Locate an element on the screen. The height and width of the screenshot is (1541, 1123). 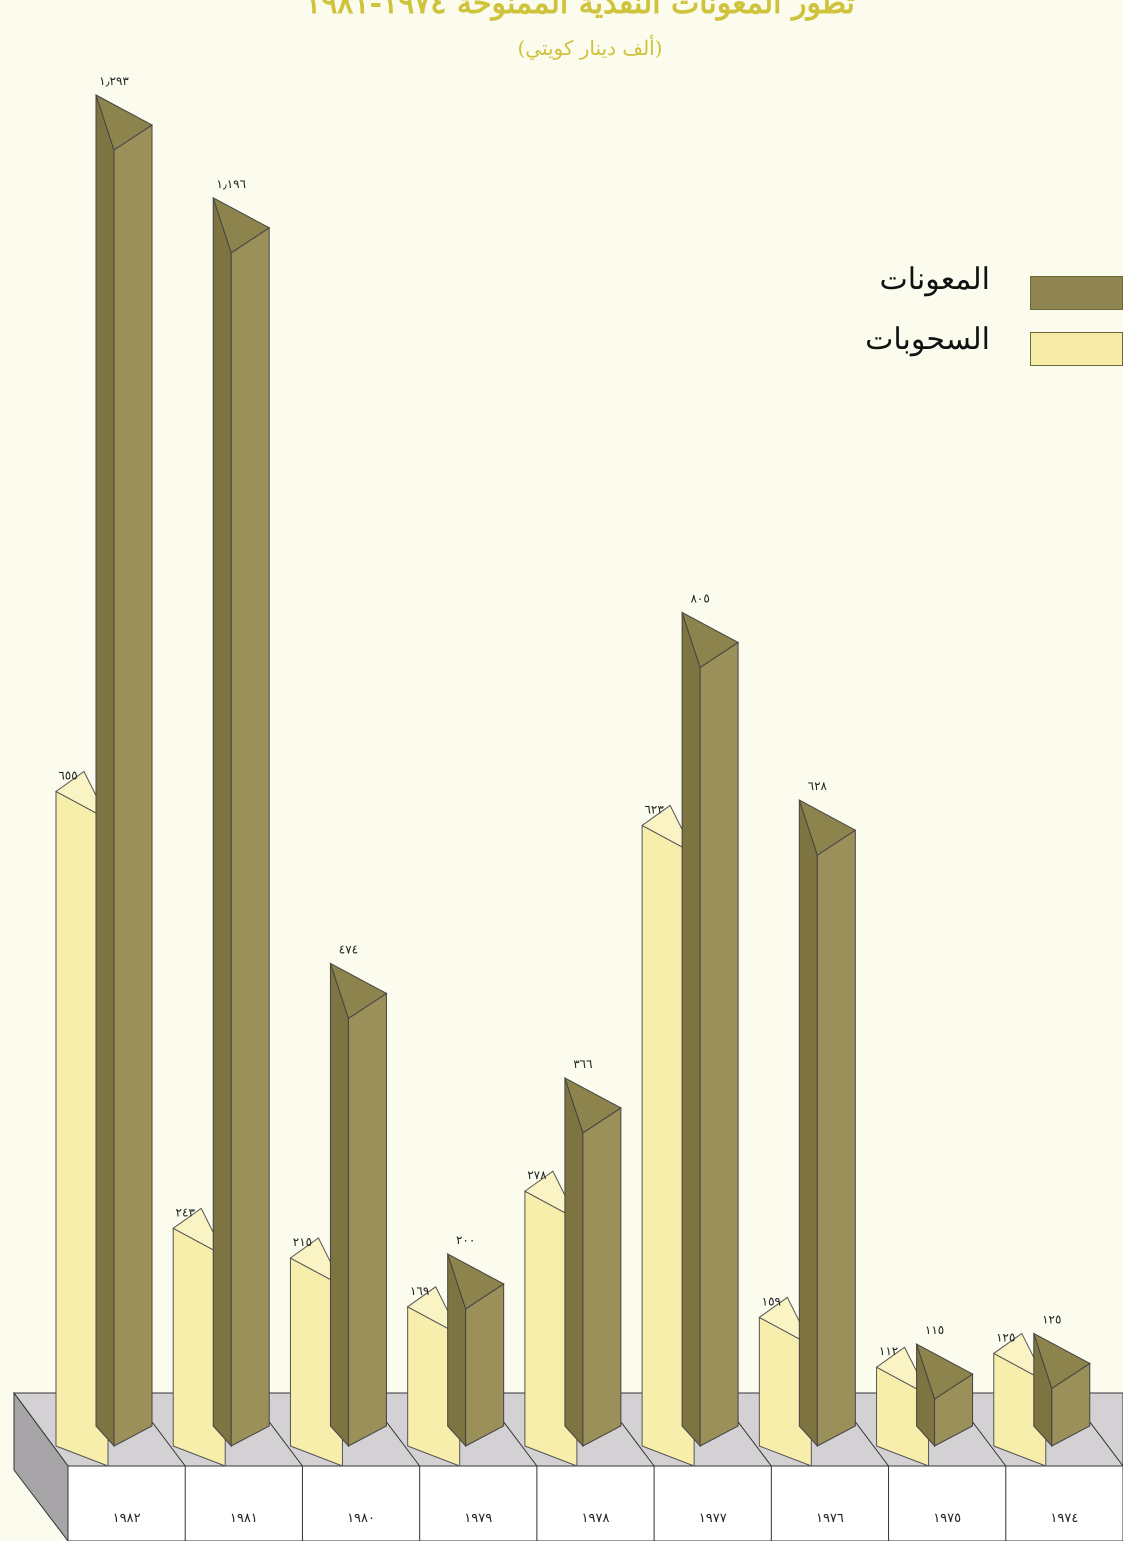
data-label-aid: ٦٢٨ is located at coordinates (818, 786).